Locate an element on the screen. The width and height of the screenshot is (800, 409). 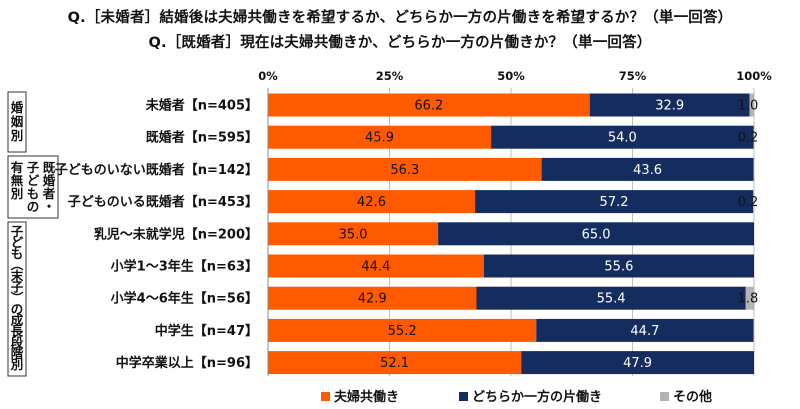
group-box-children is located at coordinates (33, 187).